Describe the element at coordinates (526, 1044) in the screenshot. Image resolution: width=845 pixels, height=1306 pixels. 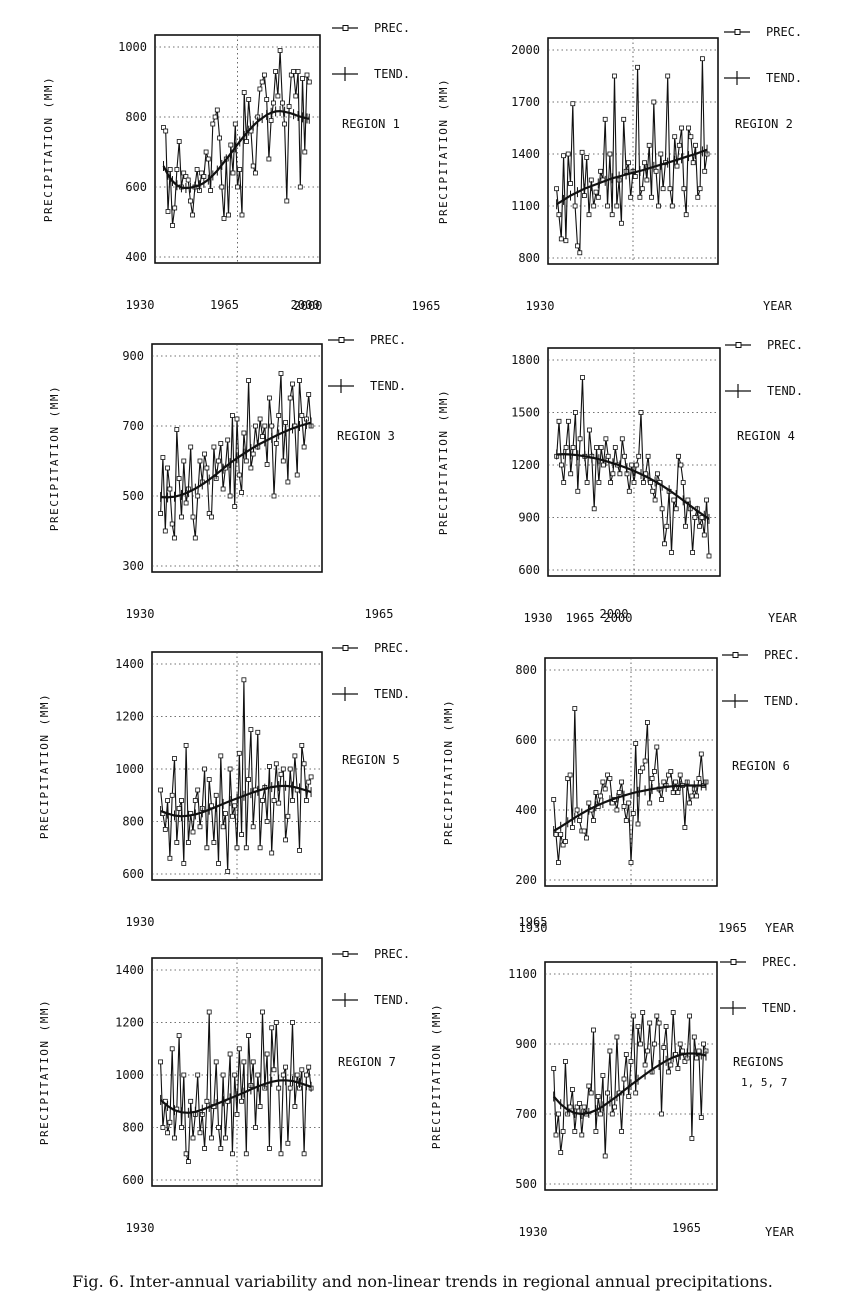
I see `y-tick-label: 900` at that location.